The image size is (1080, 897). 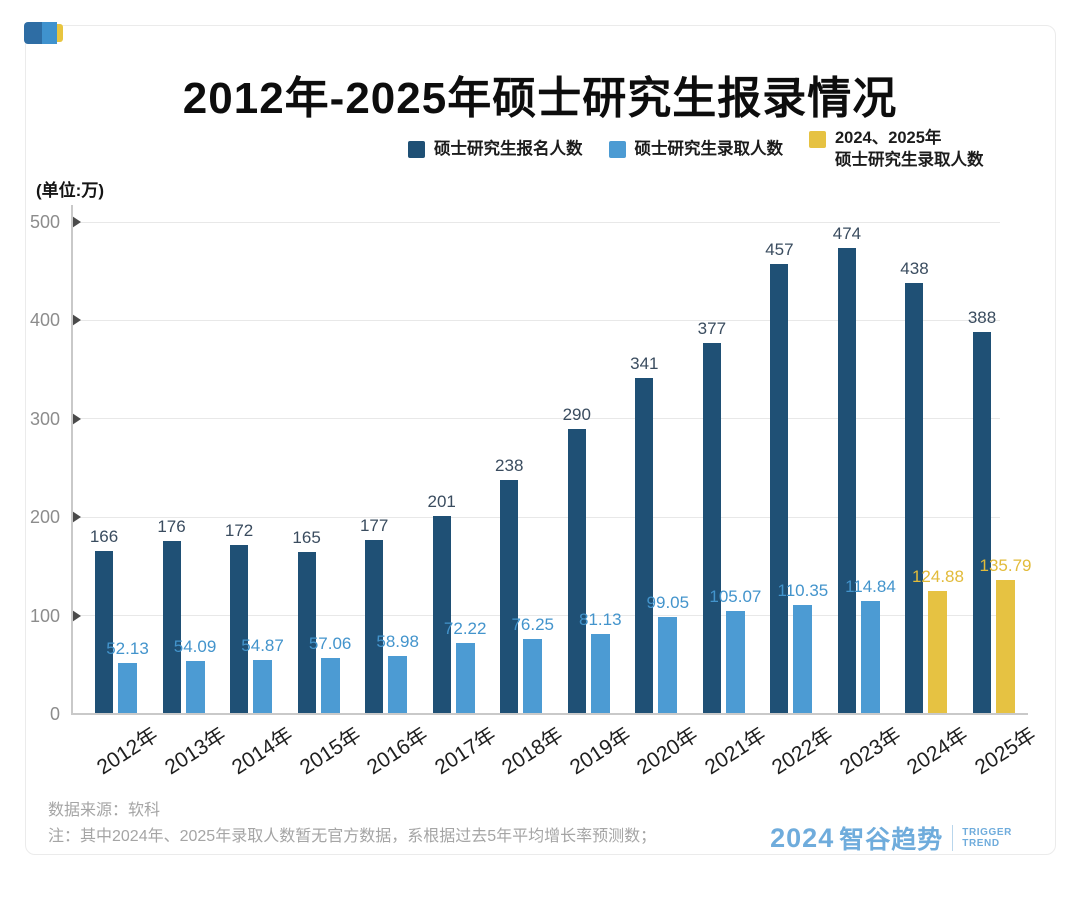 What do you see at coordinates (49, 33) in the screenshot?
I see `brand-accent-blue-block` at bounding box center [49, 33].